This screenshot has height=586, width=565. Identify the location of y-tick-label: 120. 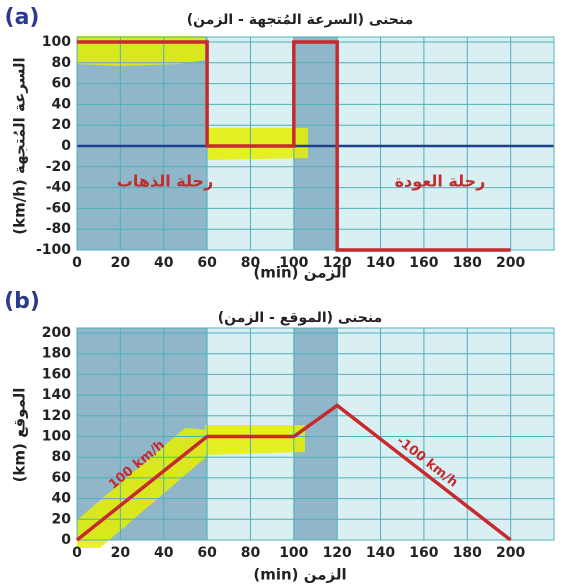
(56, 416).